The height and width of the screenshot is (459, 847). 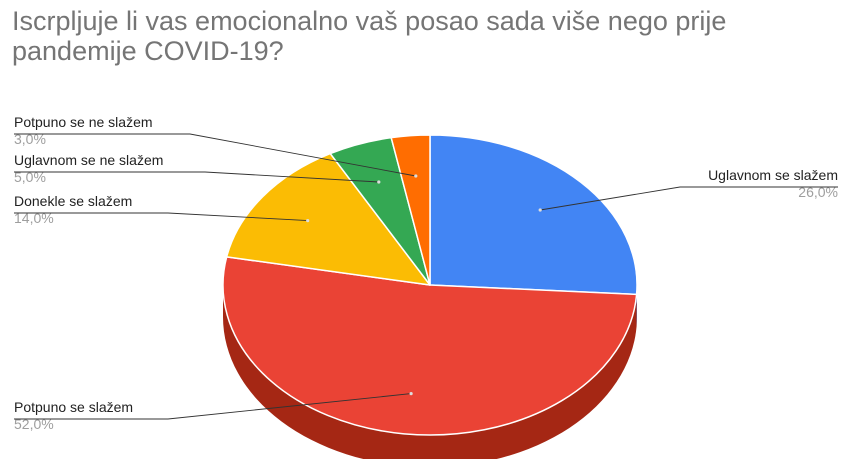 What do you see at coordinates (34, 218) in the screenshot?
I see `slice-value-3: 14,0%` at bounding box center [34, 218].